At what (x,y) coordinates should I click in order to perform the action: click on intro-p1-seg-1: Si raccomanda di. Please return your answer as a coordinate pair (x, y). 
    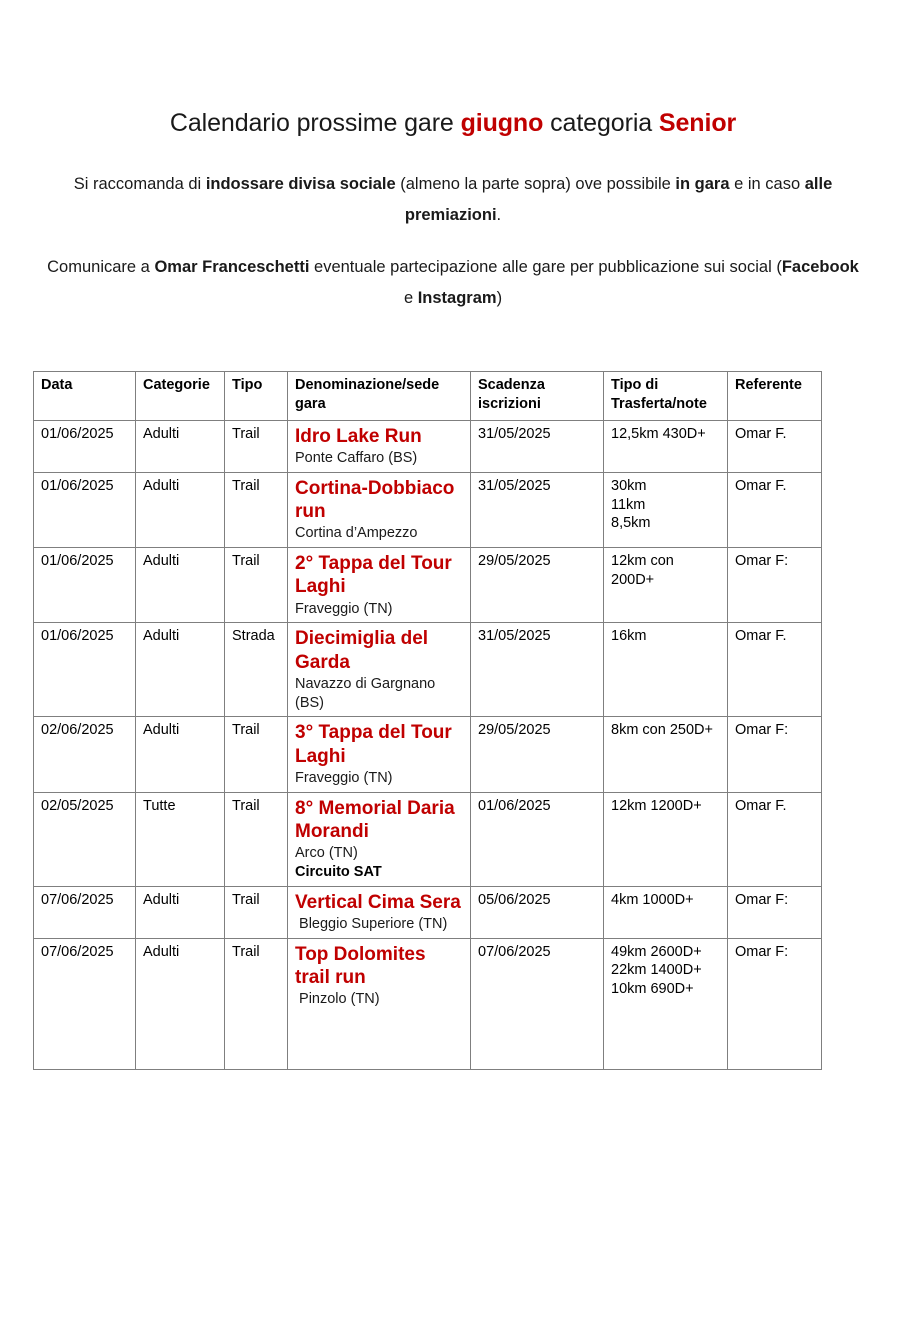
    Looking at the image, I should click on (139, 184).